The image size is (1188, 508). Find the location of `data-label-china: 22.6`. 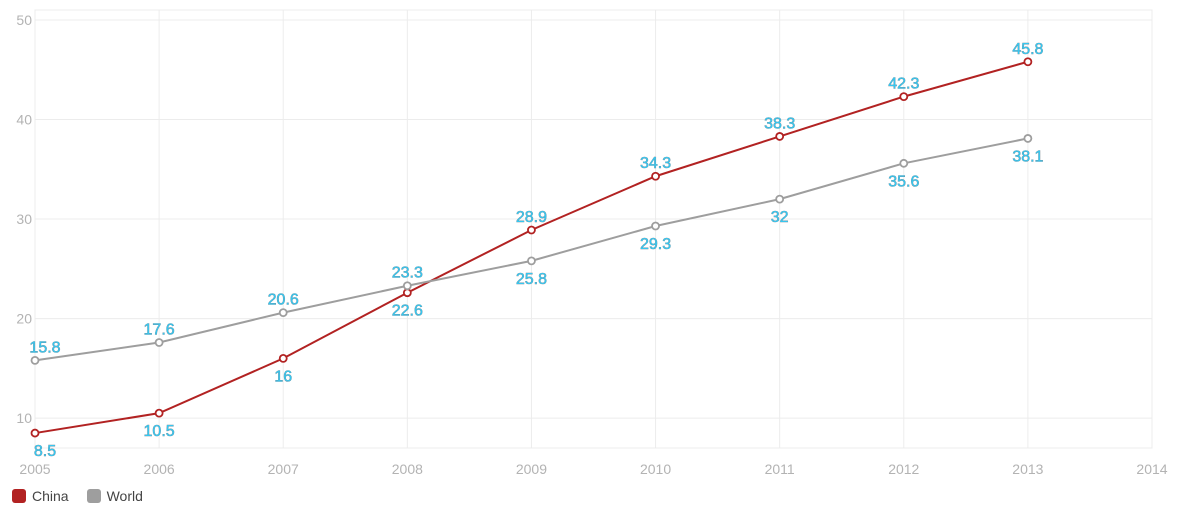

data-label-china: 22.6 is located at coordinates (407, 311).